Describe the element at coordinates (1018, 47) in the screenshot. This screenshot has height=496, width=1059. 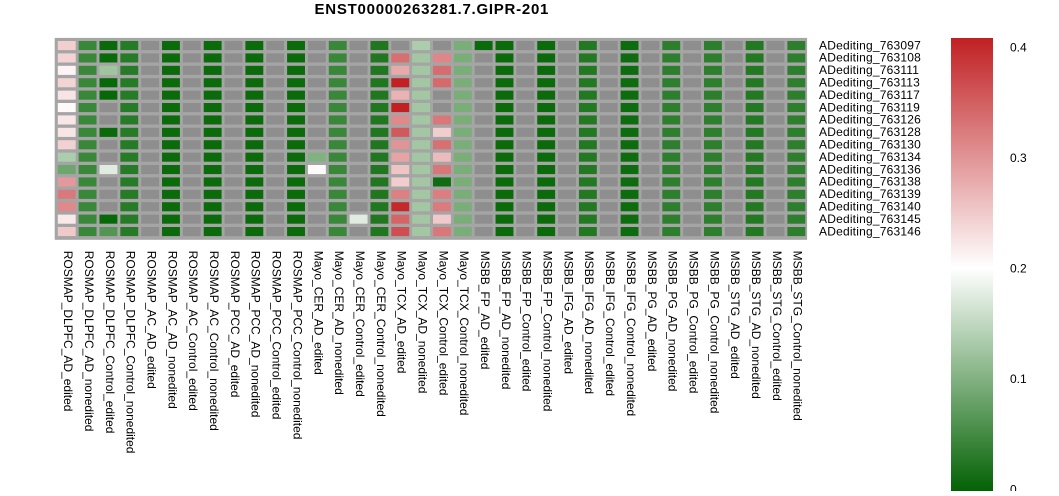
I see `svg-text: 0.4` at that location.